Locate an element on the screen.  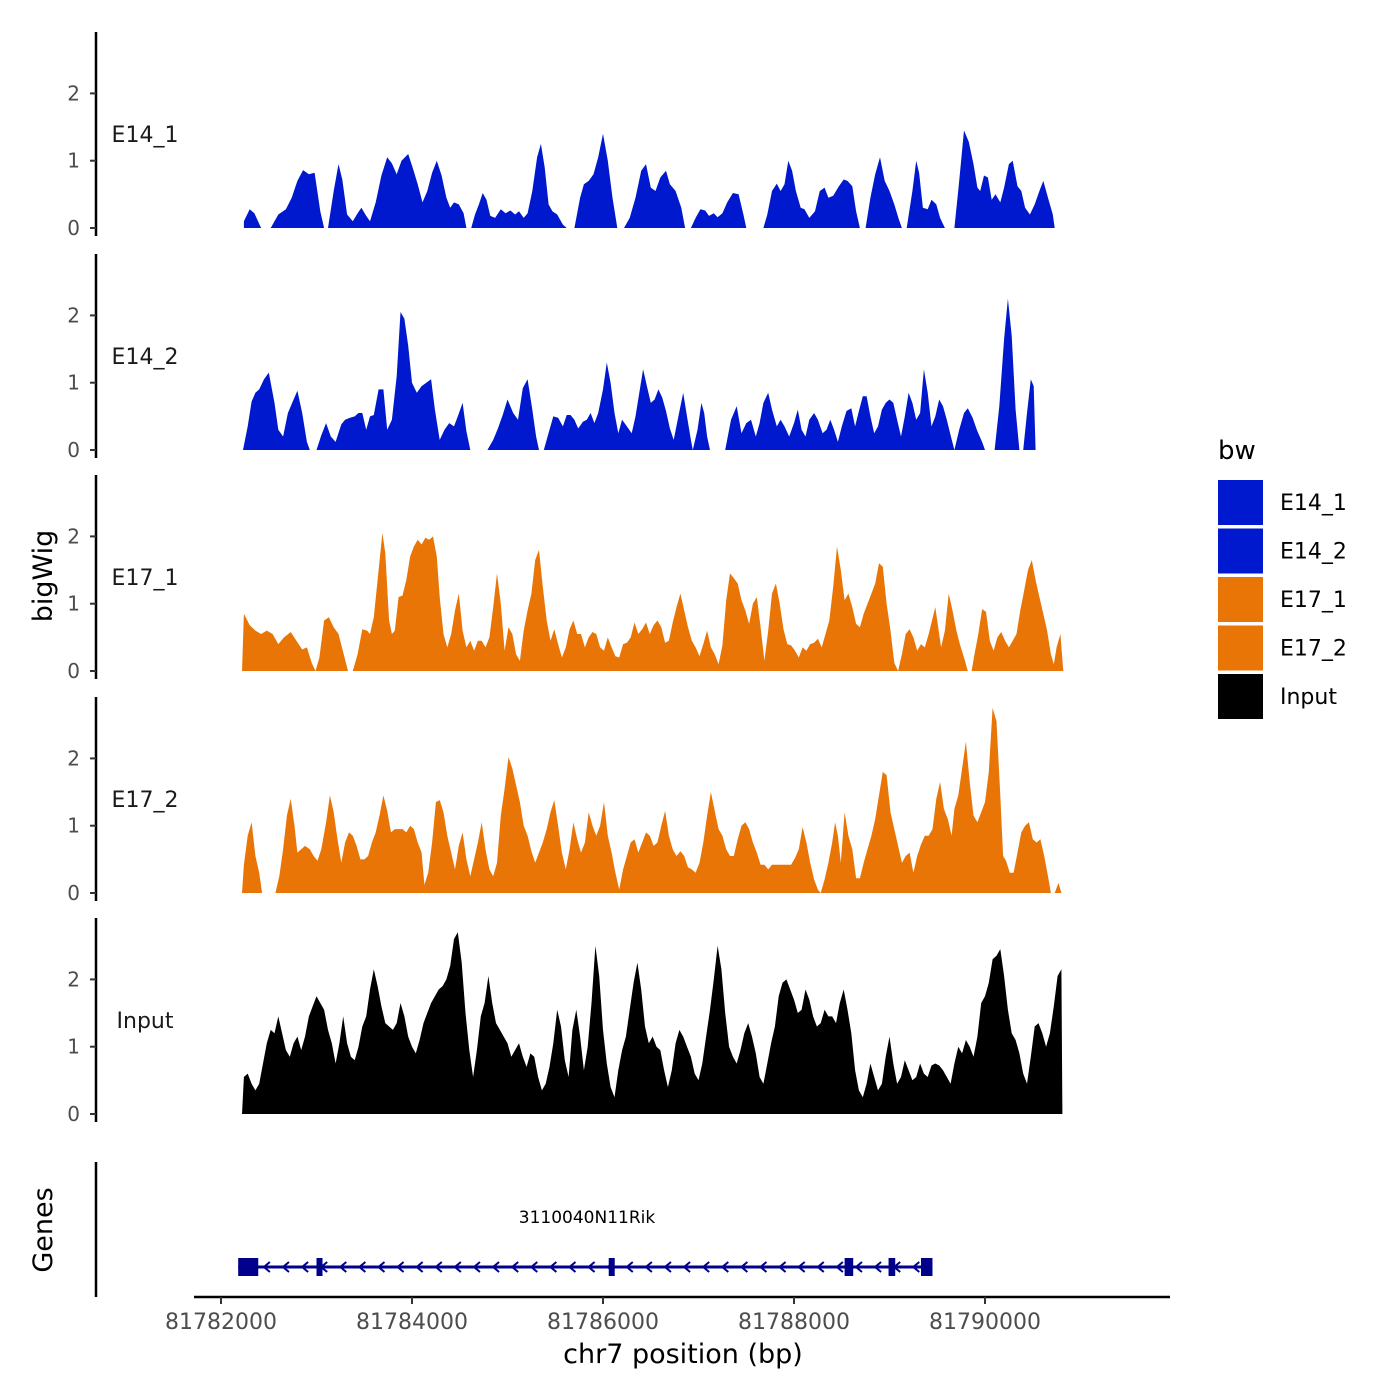
x-tick-label: 81782000 is located at coordinates (221, 1322).